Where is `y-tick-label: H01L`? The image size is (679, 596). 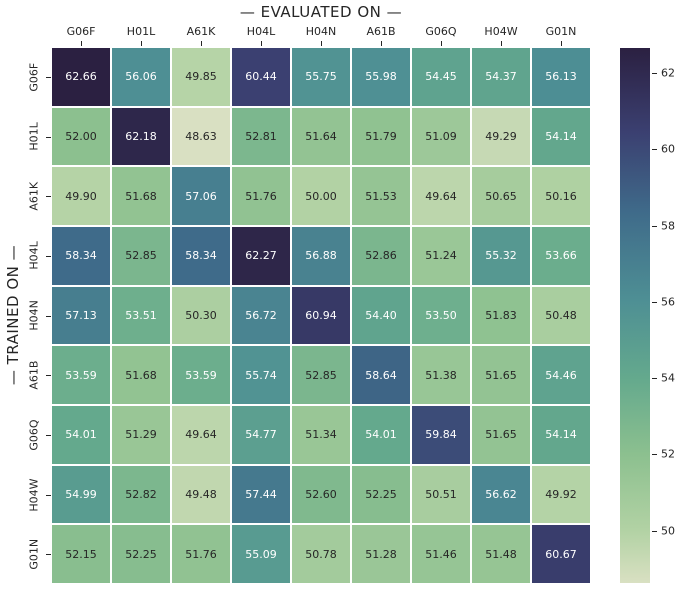 y-tick-label: H01L is located at coordinates (34, 136).